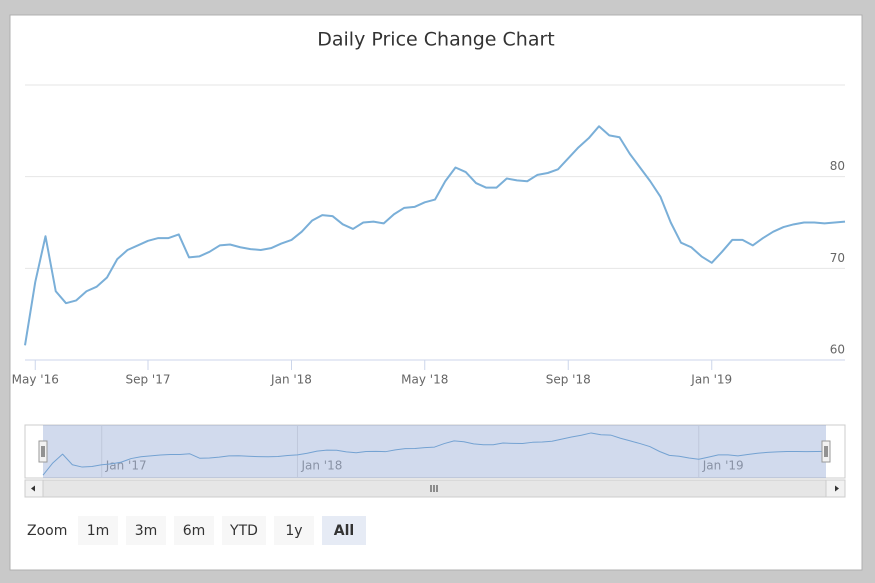 Image resolution: width=875 pixels, height=583 pixels. Describe the element at coordinates (837, 488) in the screenshot. I see `scroll-right-arrow` at that location.